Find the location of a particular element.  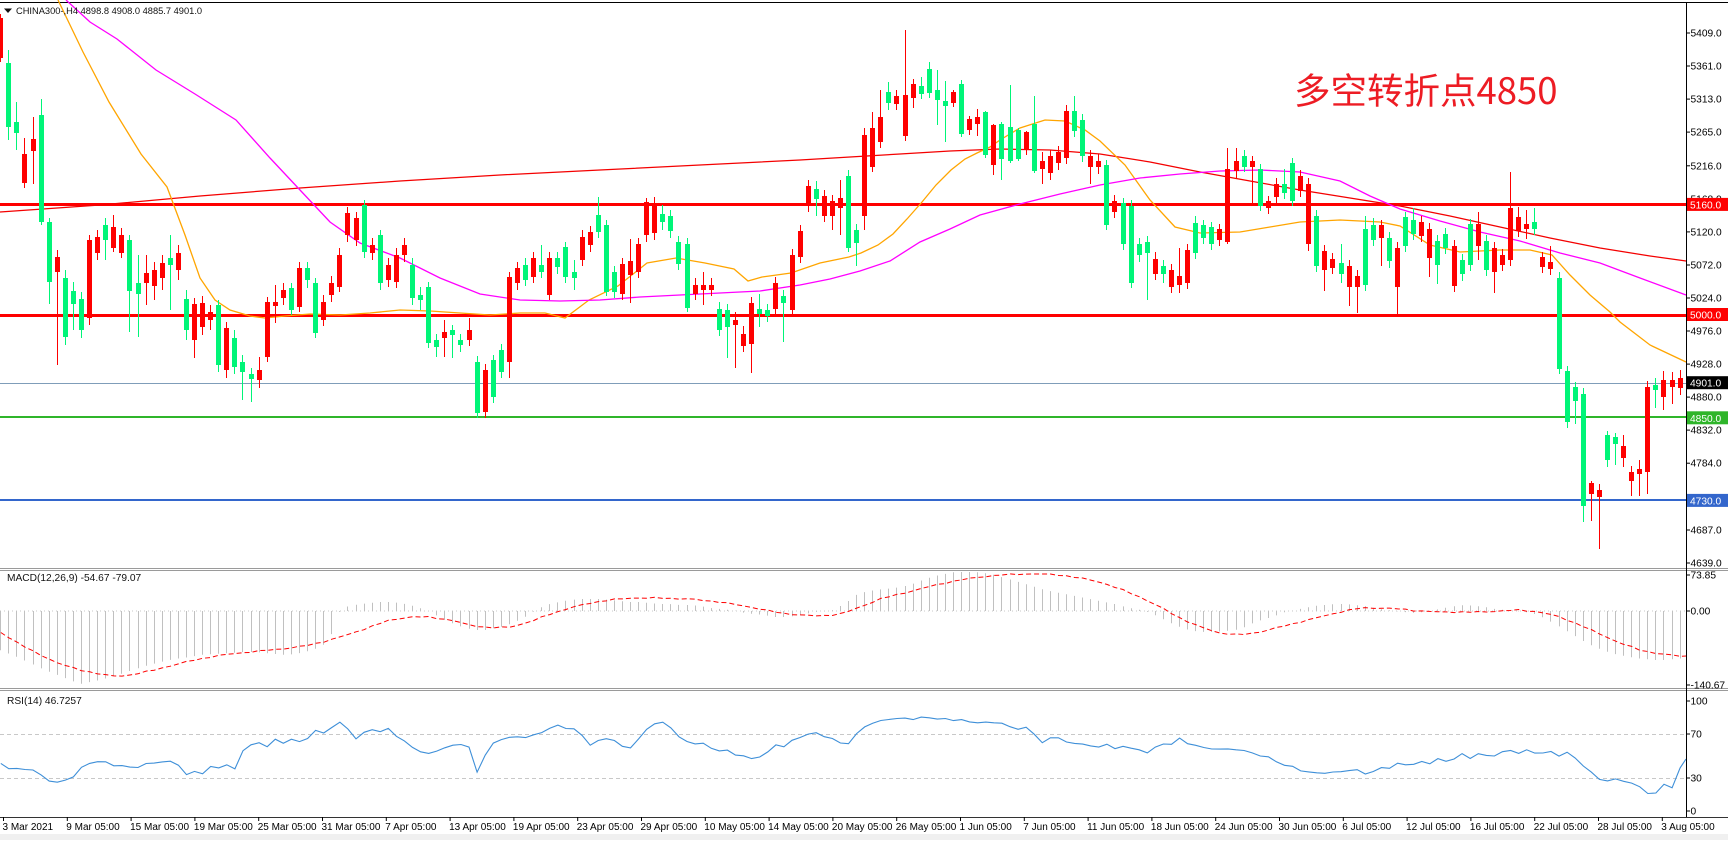

svg-text: 31 Mar 05:00 is located at coordinates (351, 827).